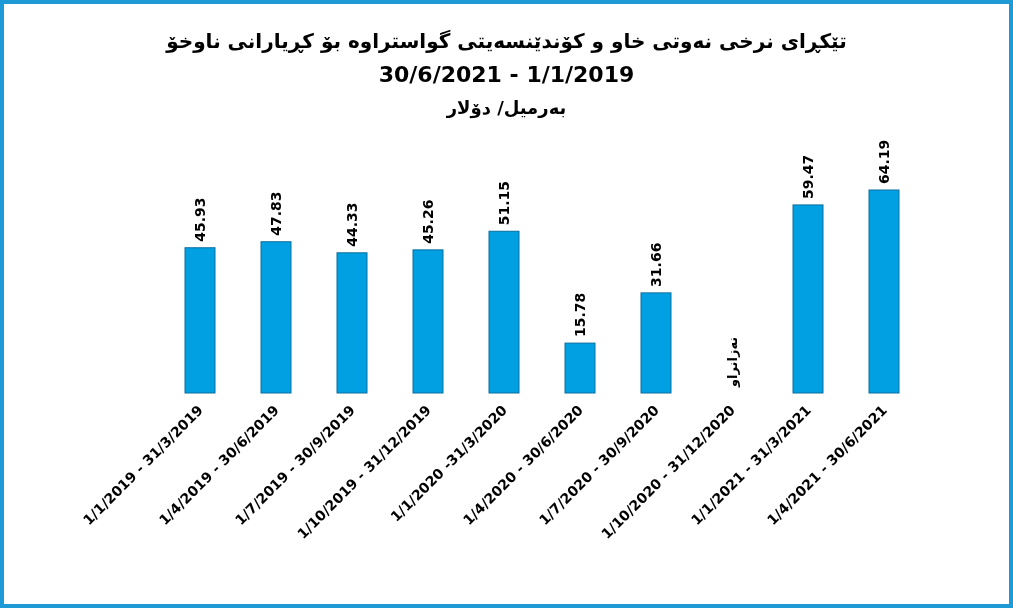 The image size is (1013, 608). What do you see at coordinates (732, 361) in the screenshot?
I see `text: نەزانراو` at bounding box center [732, 361].